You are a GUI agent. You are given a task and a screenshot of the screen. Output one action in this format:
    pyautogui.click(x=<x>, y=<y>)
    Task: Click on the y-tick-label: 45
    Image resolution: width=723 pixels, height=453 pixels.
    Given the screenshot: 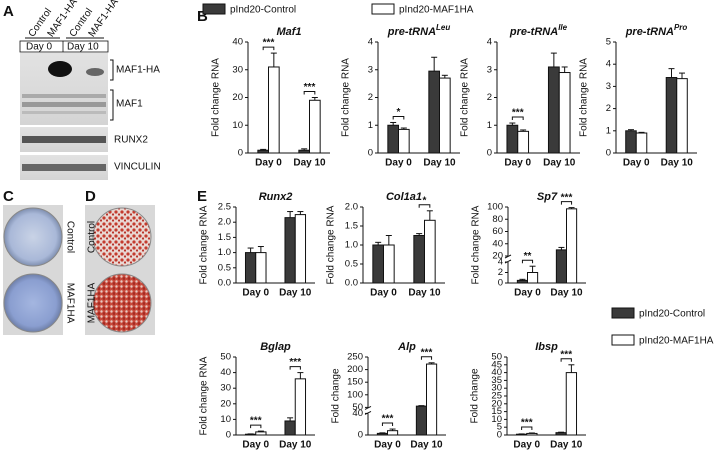 What is the action you would take?
    pyautogui.click(x=496, y=364)
    